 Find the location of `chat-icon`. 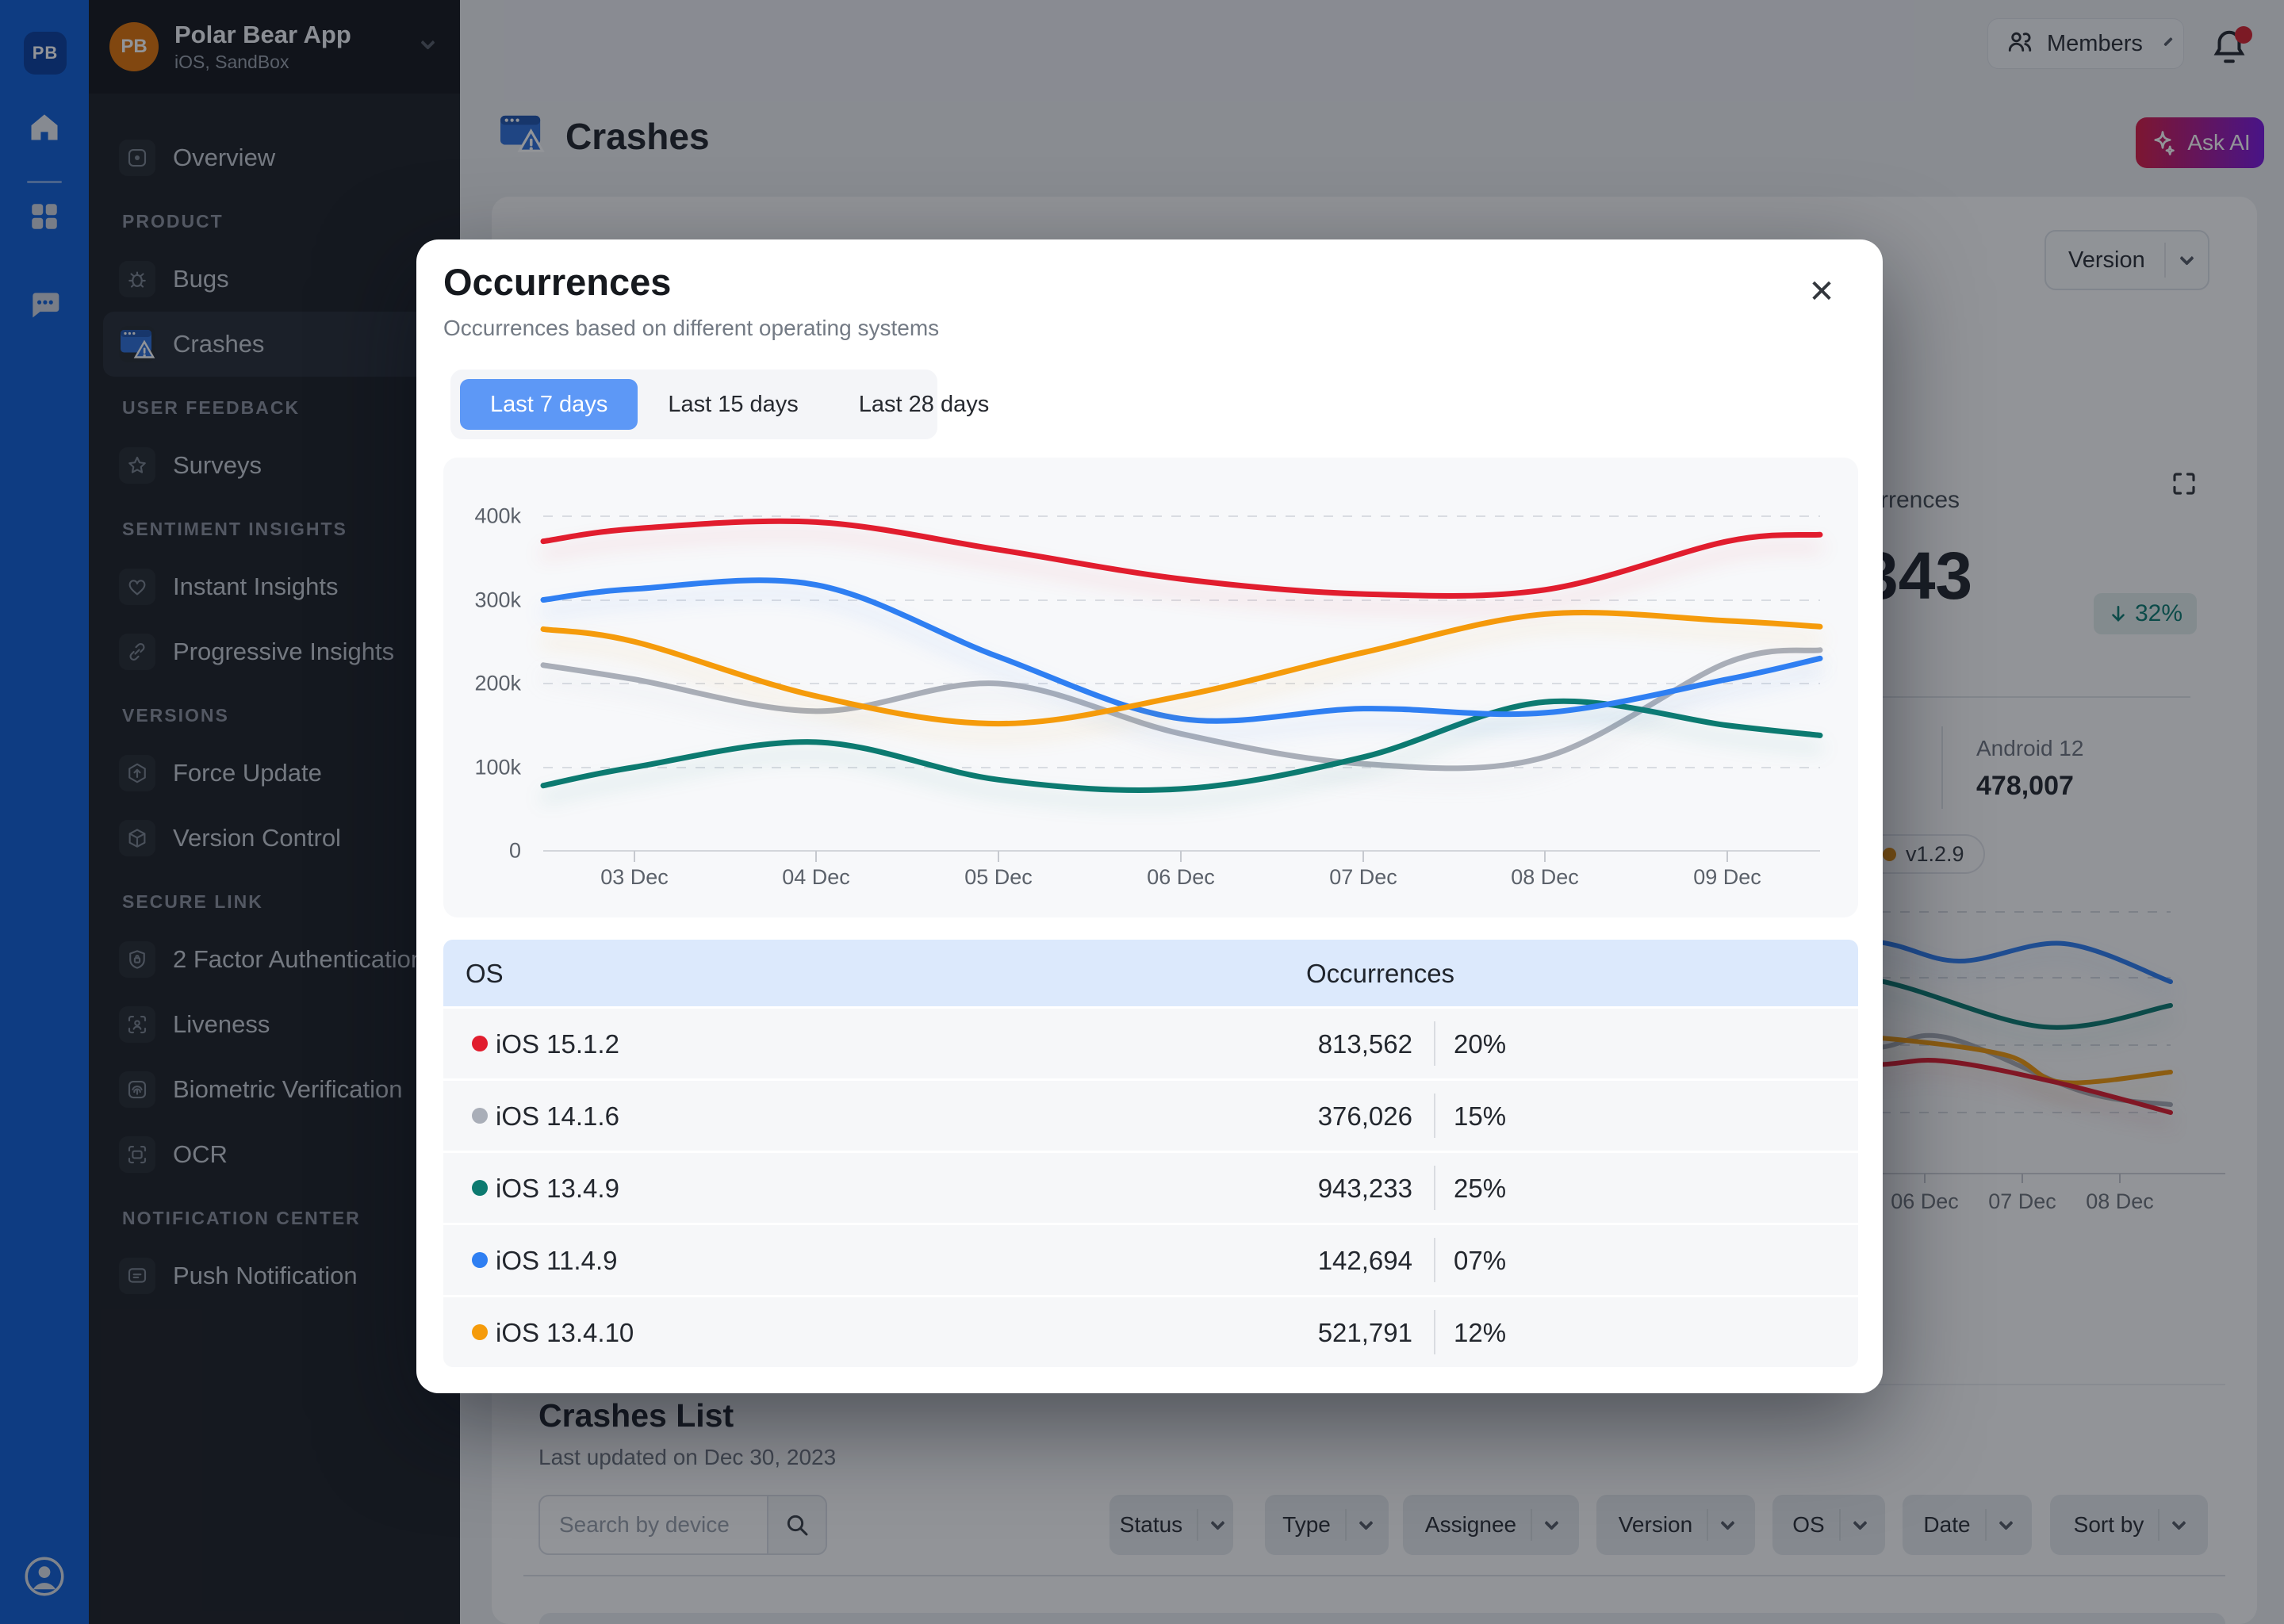

chat-icon is located at coordinates (44, 304).